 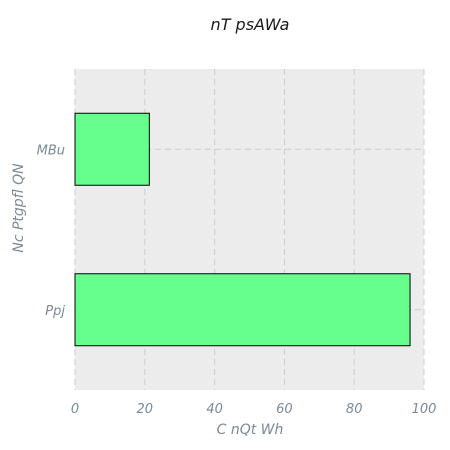 I want to click on y-tick-labels: MBu Ppj, so click(x=51, y=231).